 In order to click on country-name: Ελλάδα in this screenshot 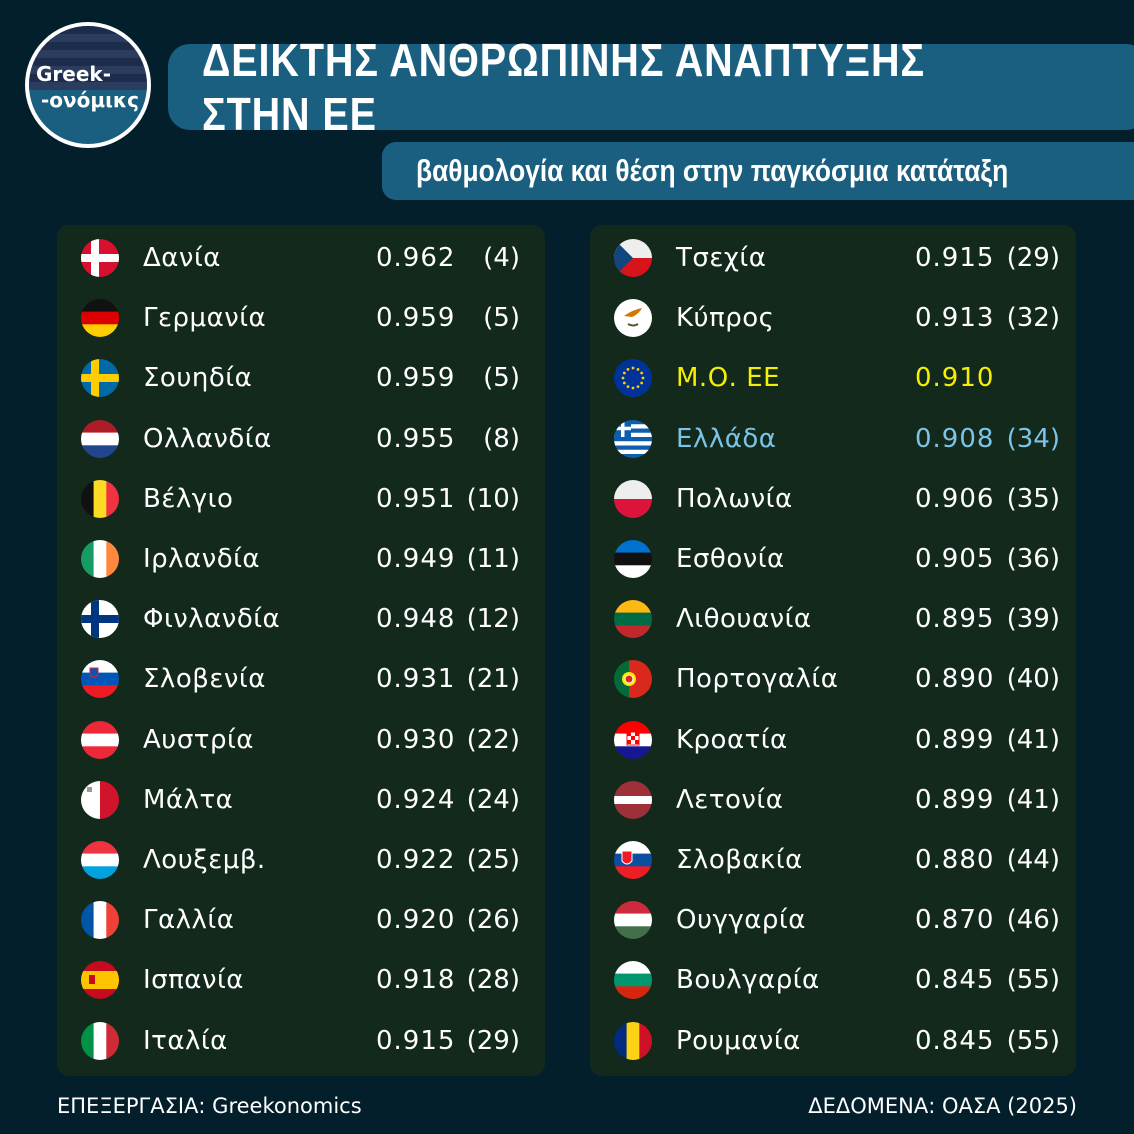, I will do `click(726, 438)`.